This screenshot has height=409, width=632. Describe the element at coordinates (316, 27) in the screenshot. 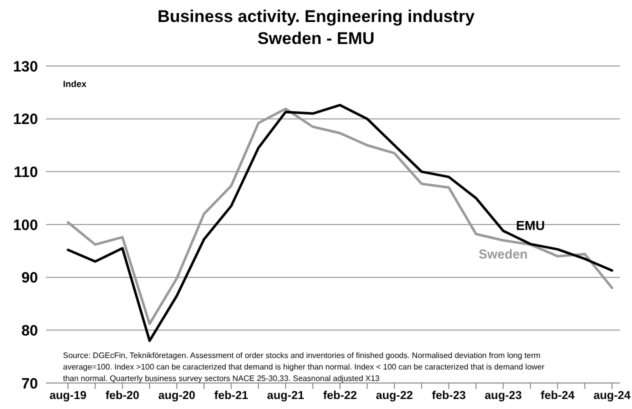

I see `chart-title: Business activity. Engineering industry Sweden - EMU` at that location.